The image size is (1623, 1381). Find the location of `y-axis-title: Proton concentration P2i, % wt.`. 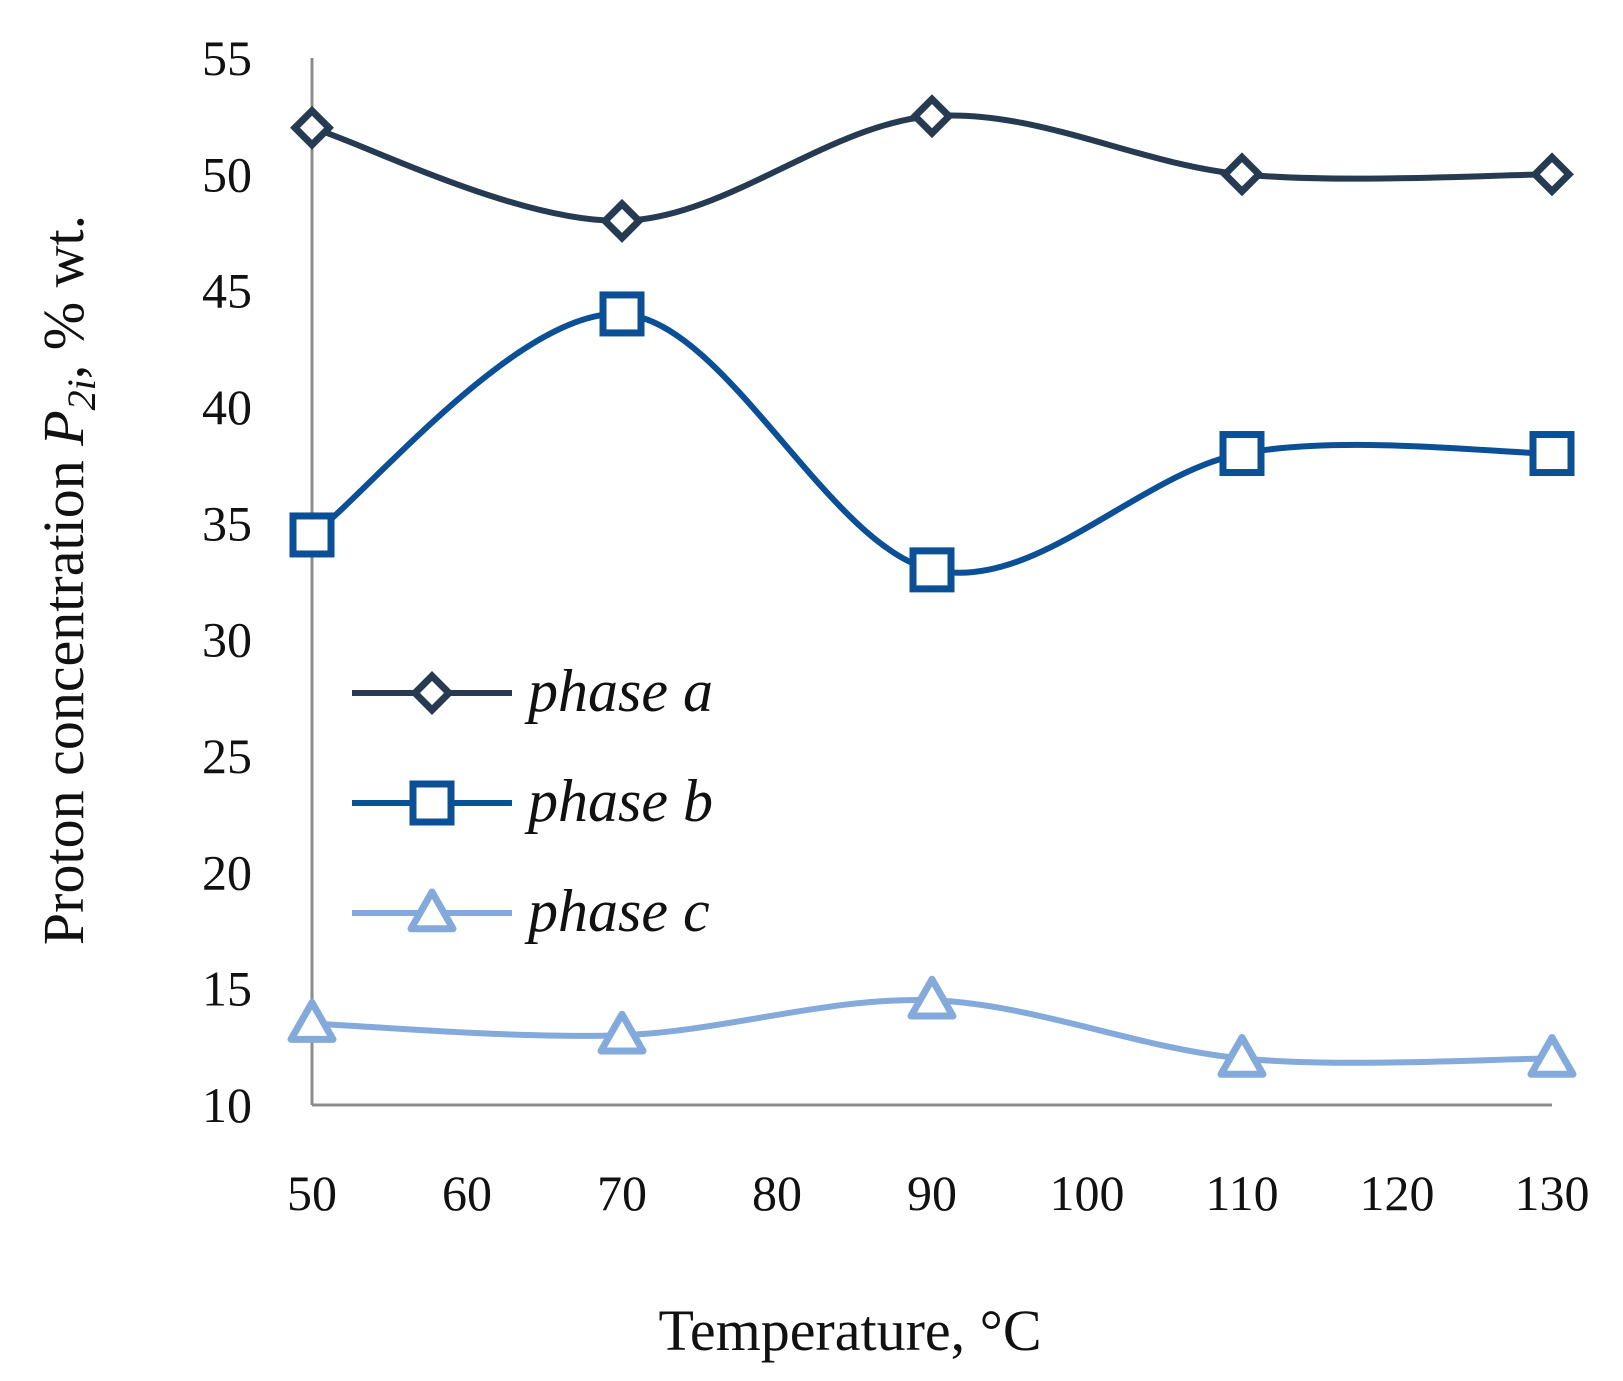

y-axis-title: Proton concentration P2i, % wt. is located at coordinates (67, 580).